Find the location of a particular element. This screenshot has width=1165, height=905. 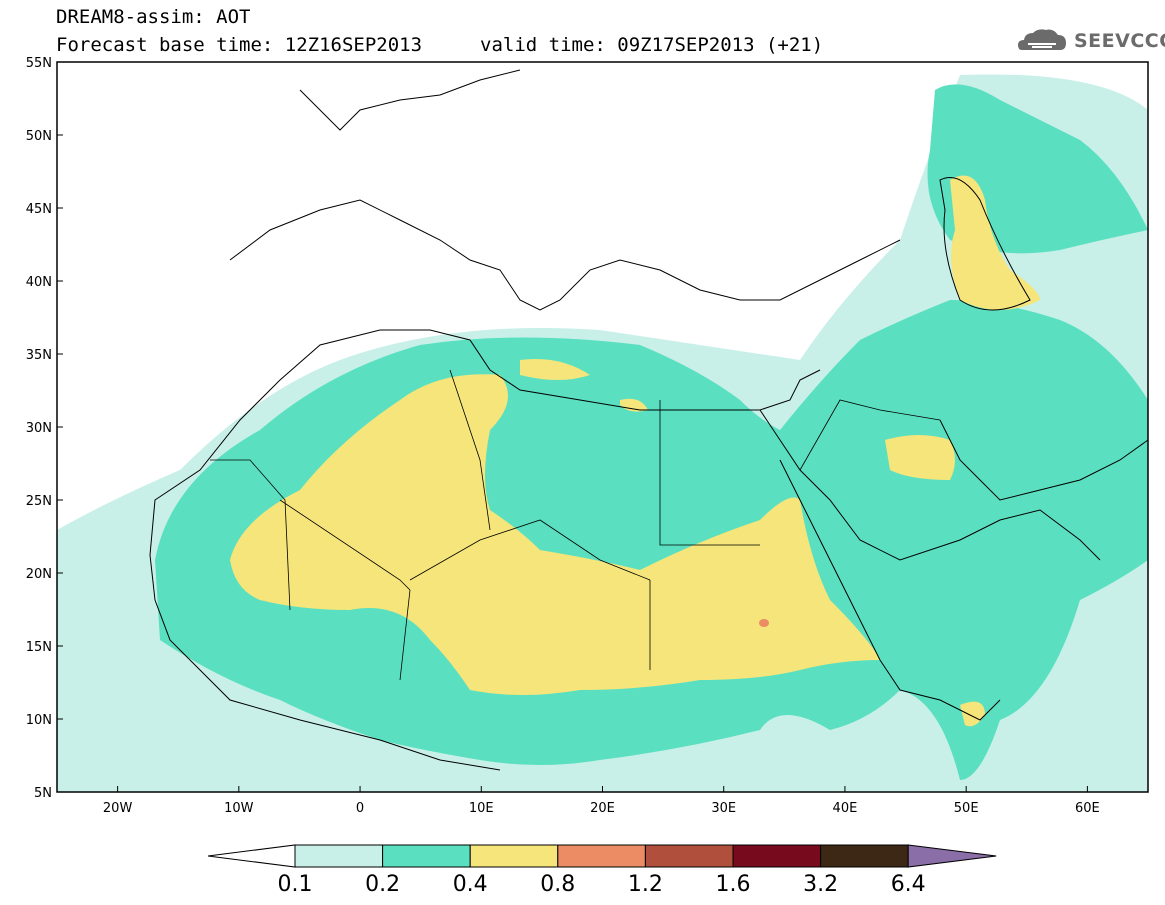

logo-text: SEEVCCC is located at coordinates (1119, 41).